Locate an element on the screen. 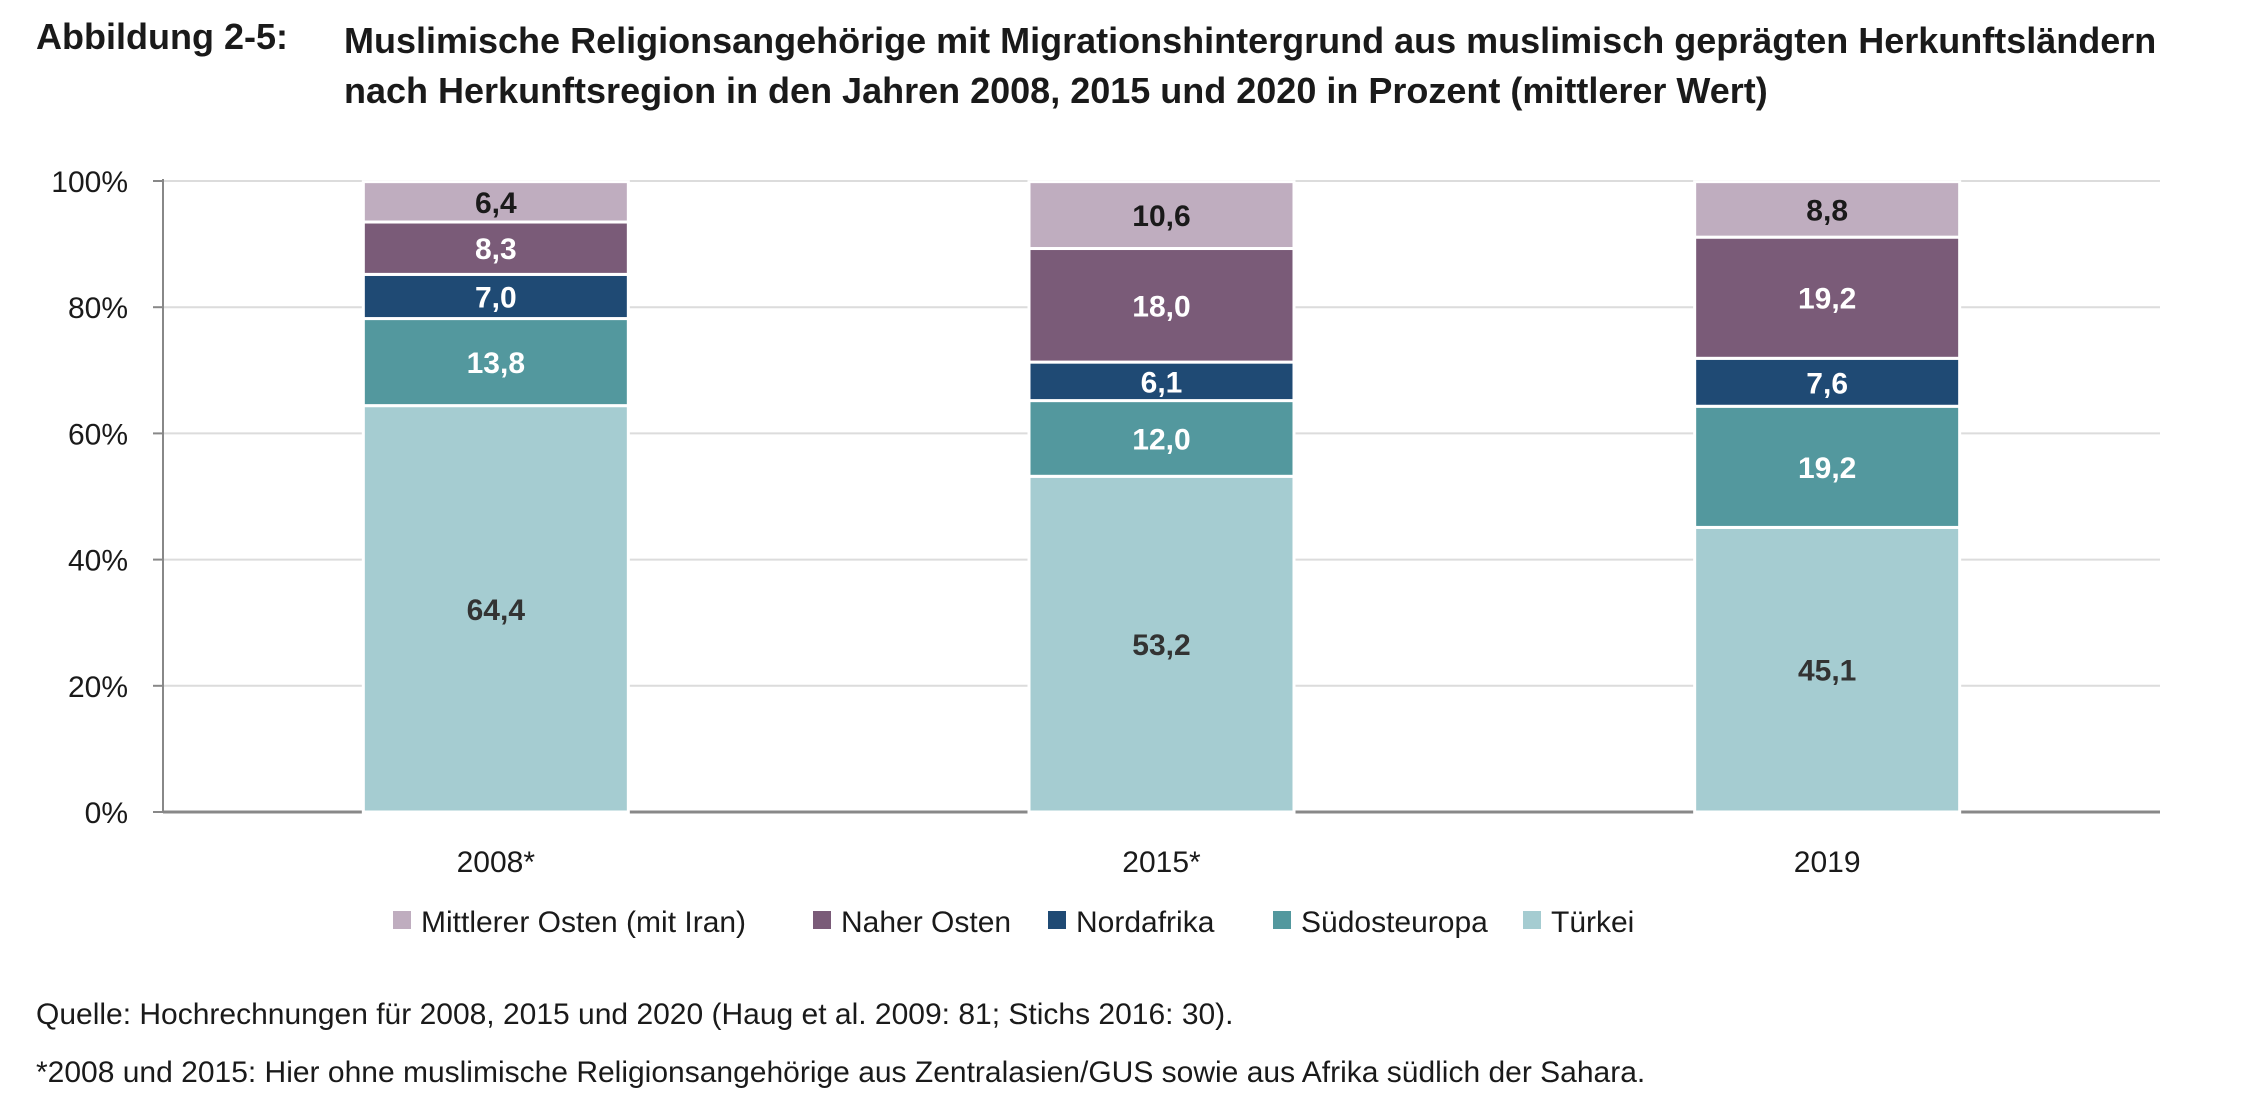  data-label: 7,0 is located at coordinates (496, 297).